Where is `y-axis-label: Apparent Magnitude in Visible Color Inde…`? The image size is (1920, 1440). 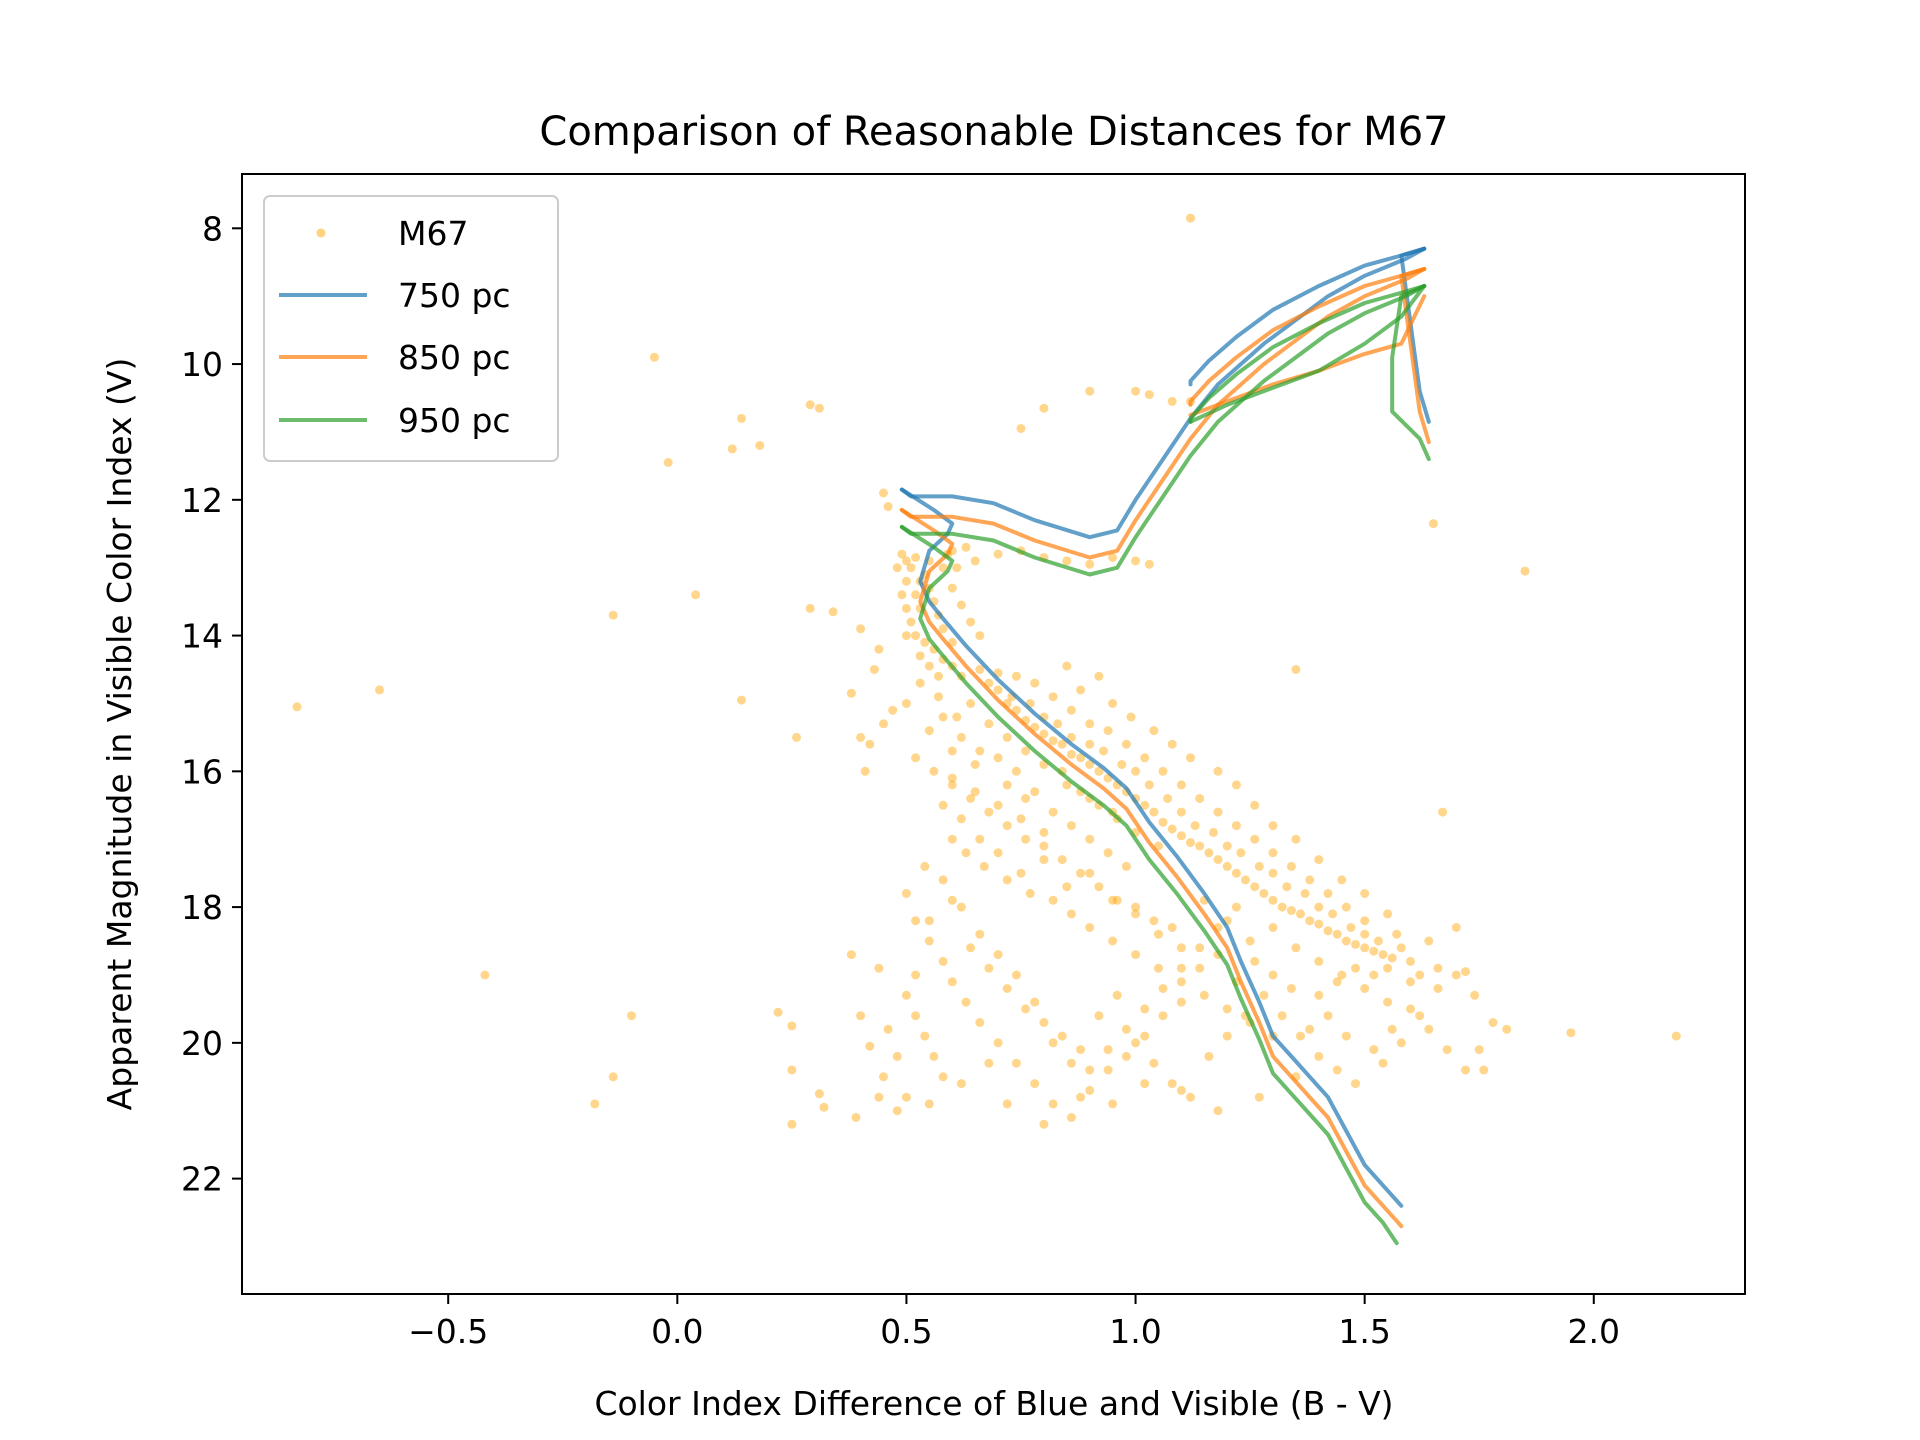 y-axis-label: Apparent Magnitude in Visible Color Inde… is located at coordinates (119, 734).